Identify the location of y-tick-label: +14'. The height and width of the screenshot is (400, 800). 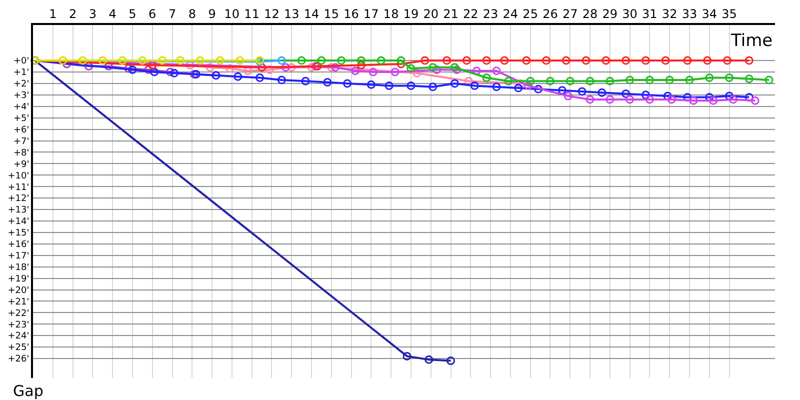
(19, 222).